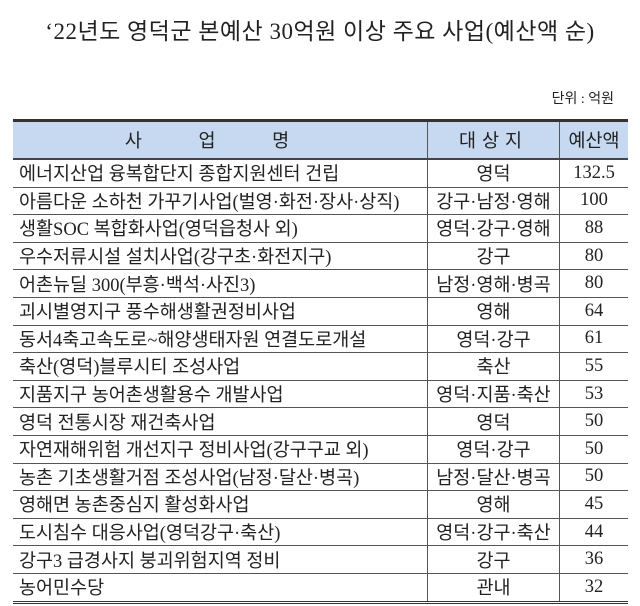 This screenshot has width=640, height=606. What do you see at coordinates (220, 173) in the screenshot?
I see `project-name-cell: 에너지산업 융복합단지 종합지원센터 건립` at bounding box center [220, 173].